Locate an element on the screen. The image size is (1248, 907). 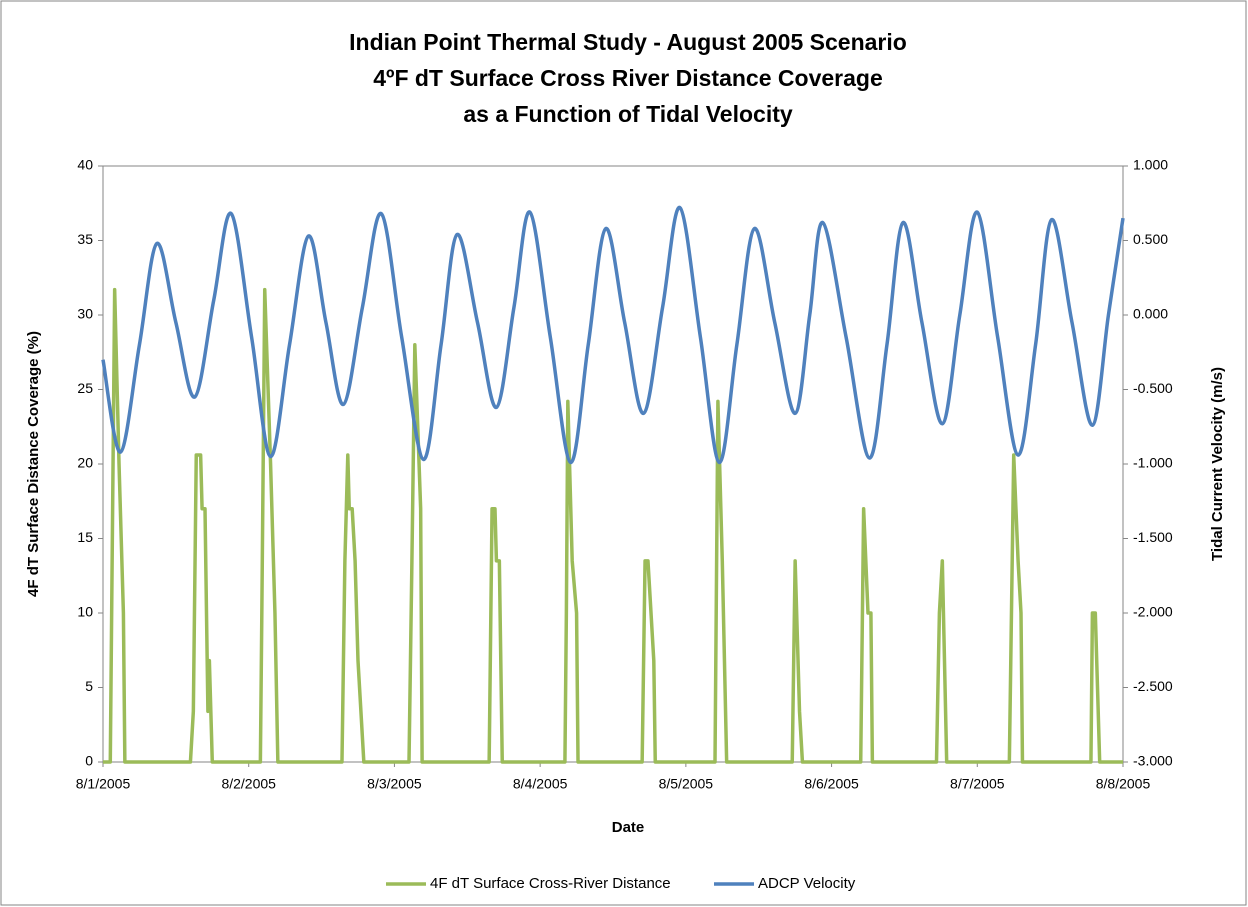
x-axis-label: Date is located at coordinates (628, 827).